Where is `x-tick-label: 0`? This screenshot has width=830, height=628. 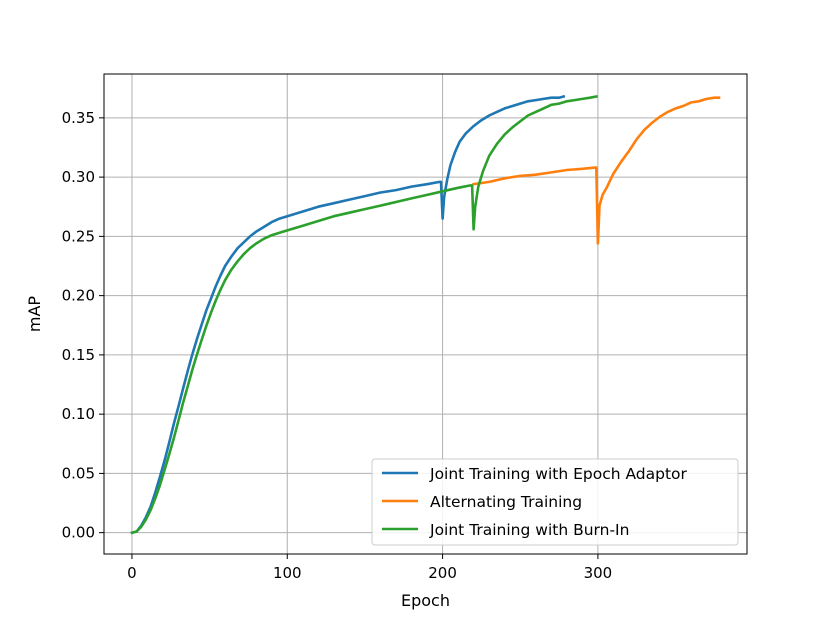
x-tick-label: 0 is located at coordinates (132, 573).